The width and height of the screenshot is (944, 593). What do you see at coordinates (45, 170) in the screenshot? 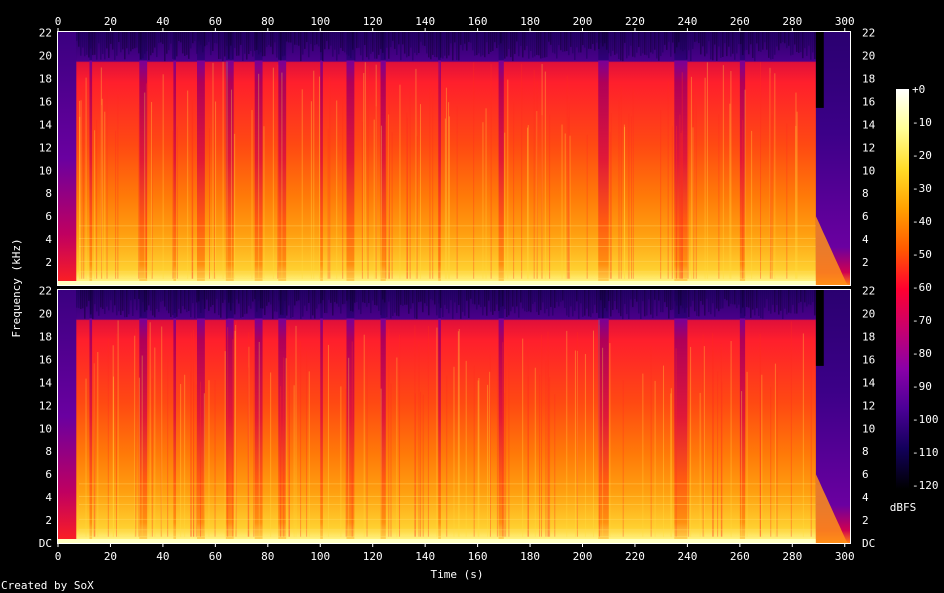
I see `y-tick-label-left: 10` at bounding box center [45, 170].